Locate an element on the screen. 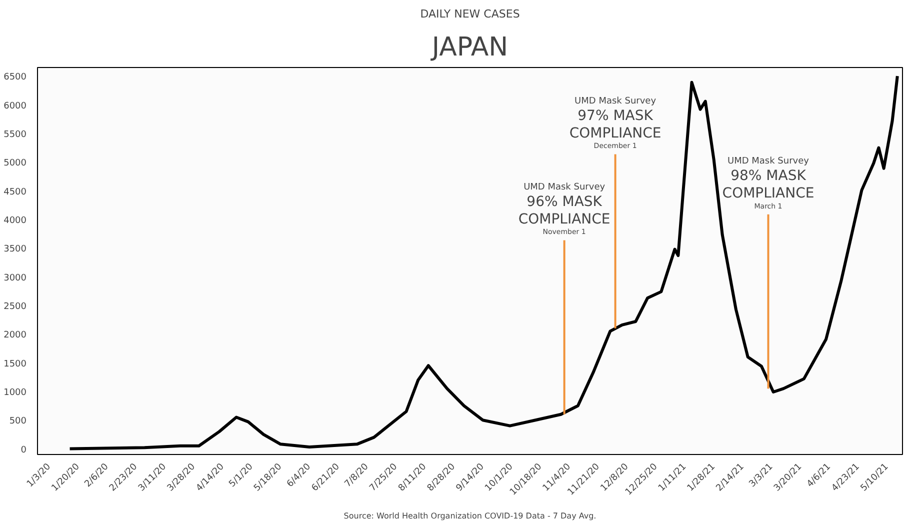 The image size is (914, 525). y-tick-label: 500 is located at coordinates (18, 421).